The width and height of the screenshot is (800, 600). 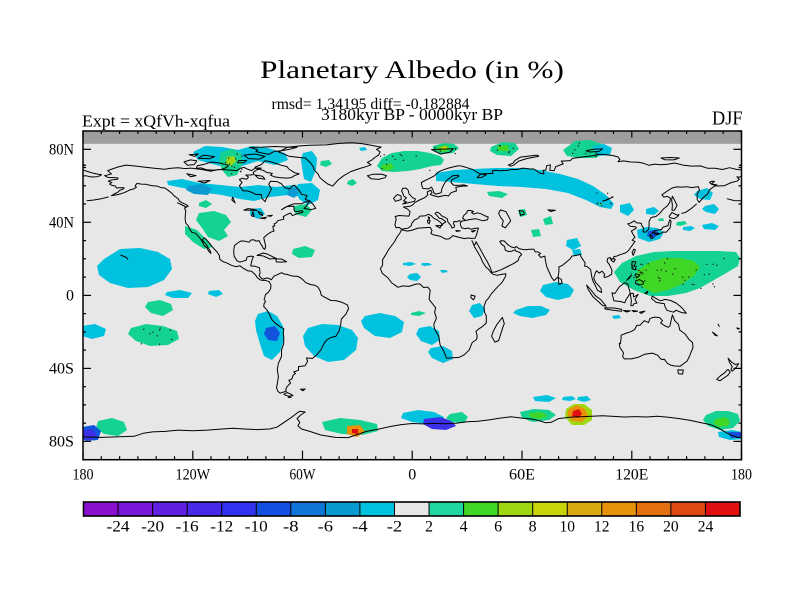 What do you see at coordinates (360, 527) in the screenshot?
I see `svg-text: -4` at bounding box center [360, 527].